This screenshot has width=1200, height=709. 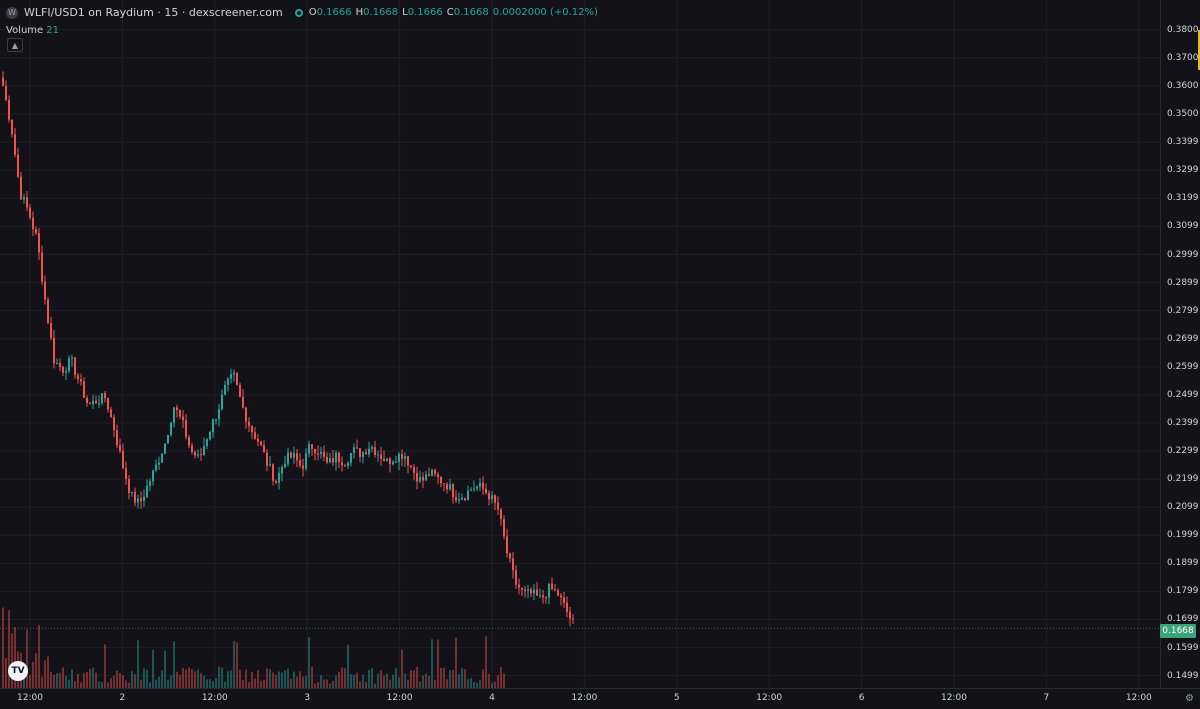 I want to click on price-tick-label: 0.3399, so click(x=1183, y=142).